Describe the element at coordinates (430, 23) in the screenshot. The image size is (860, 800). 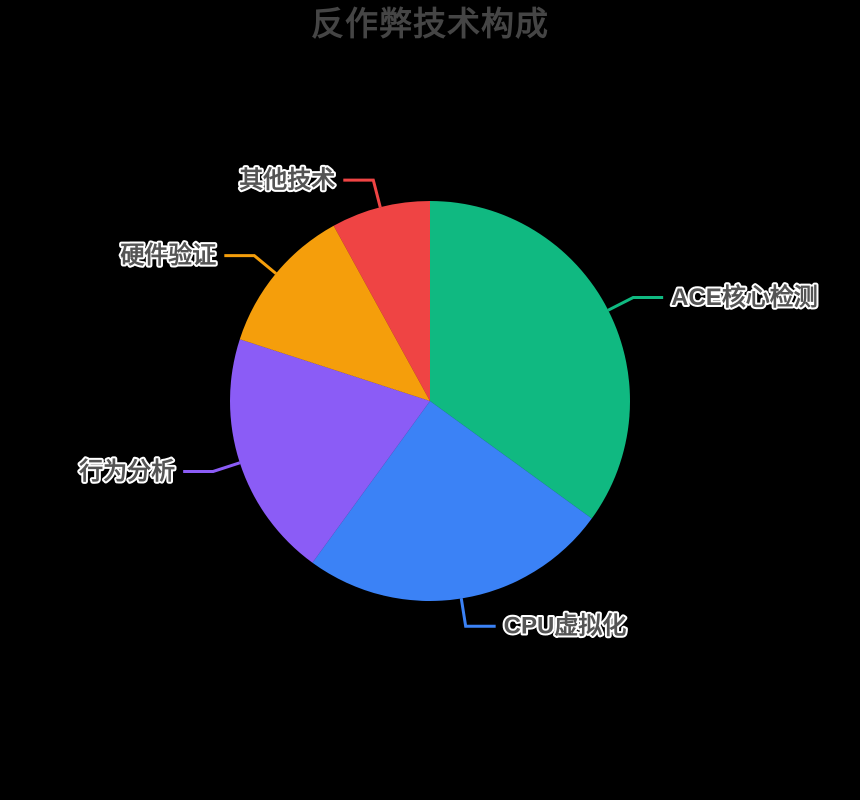
I see `chart-title: 反作弊技术构成` at that location.